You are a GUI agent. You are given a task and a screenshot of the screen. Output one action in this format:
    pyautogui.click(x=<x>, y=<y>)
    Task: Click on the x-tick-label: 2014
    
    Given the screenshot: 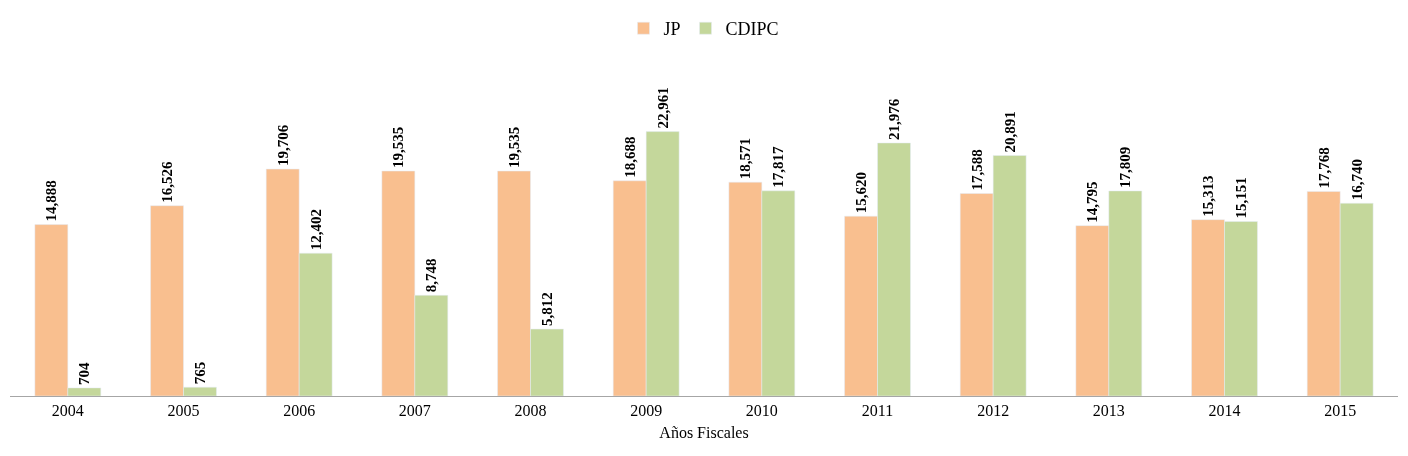 What is the action you would take?
    pyautogui.click(x=1224, y=411)
    